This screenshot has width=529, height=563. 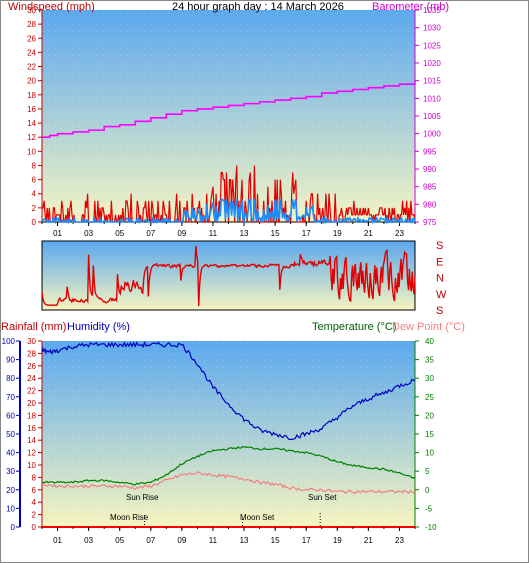 I want to click on temp-tick-label: -5, so click(x=429, y=508).